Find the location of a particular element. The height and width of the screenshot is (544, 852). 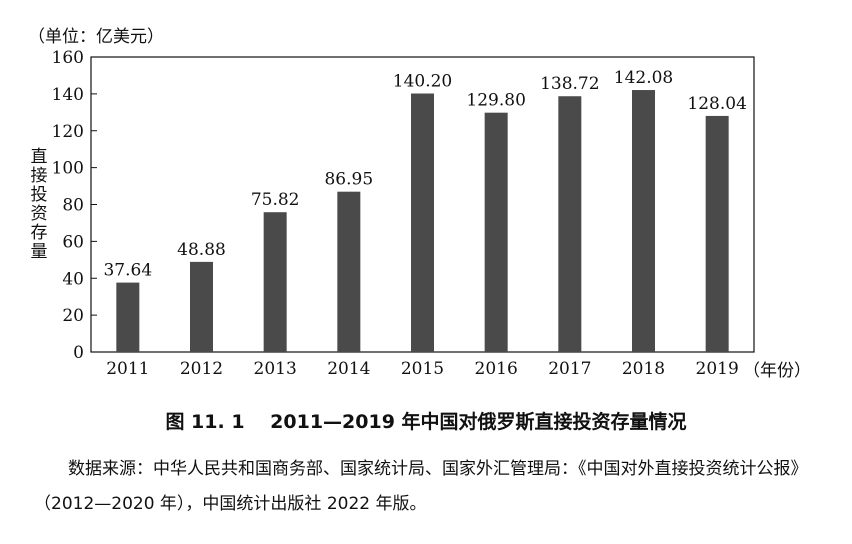

x-tick-label: 2013 is located at coordinates (275, 369).